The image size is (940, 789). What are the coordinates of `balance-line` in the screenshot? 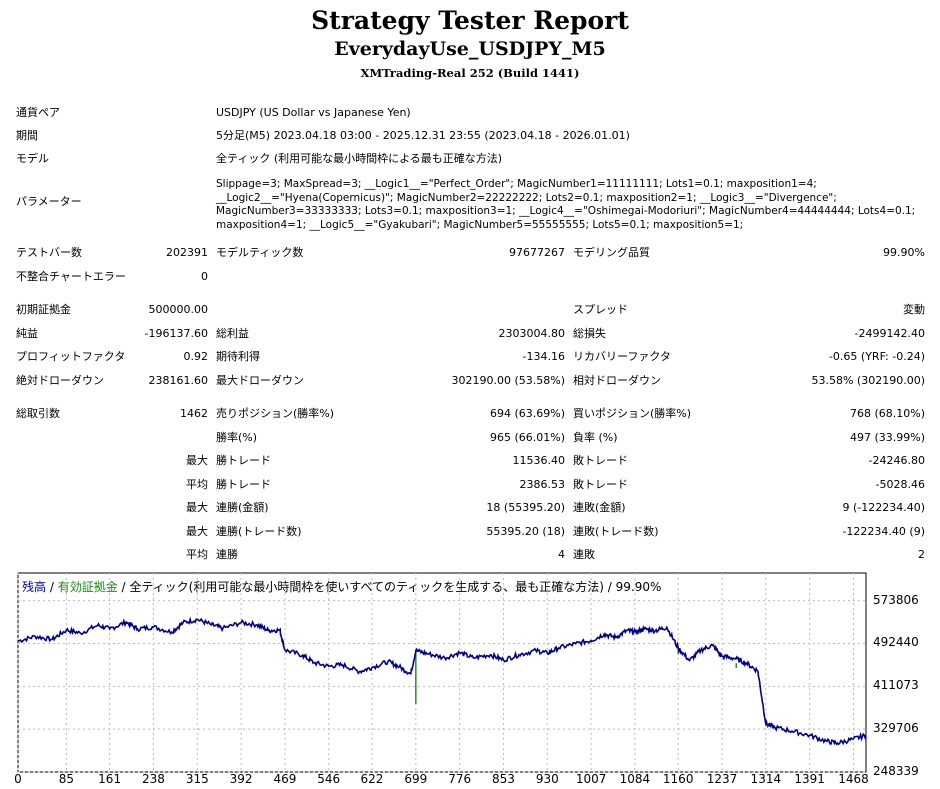 It's located at (442, 681).